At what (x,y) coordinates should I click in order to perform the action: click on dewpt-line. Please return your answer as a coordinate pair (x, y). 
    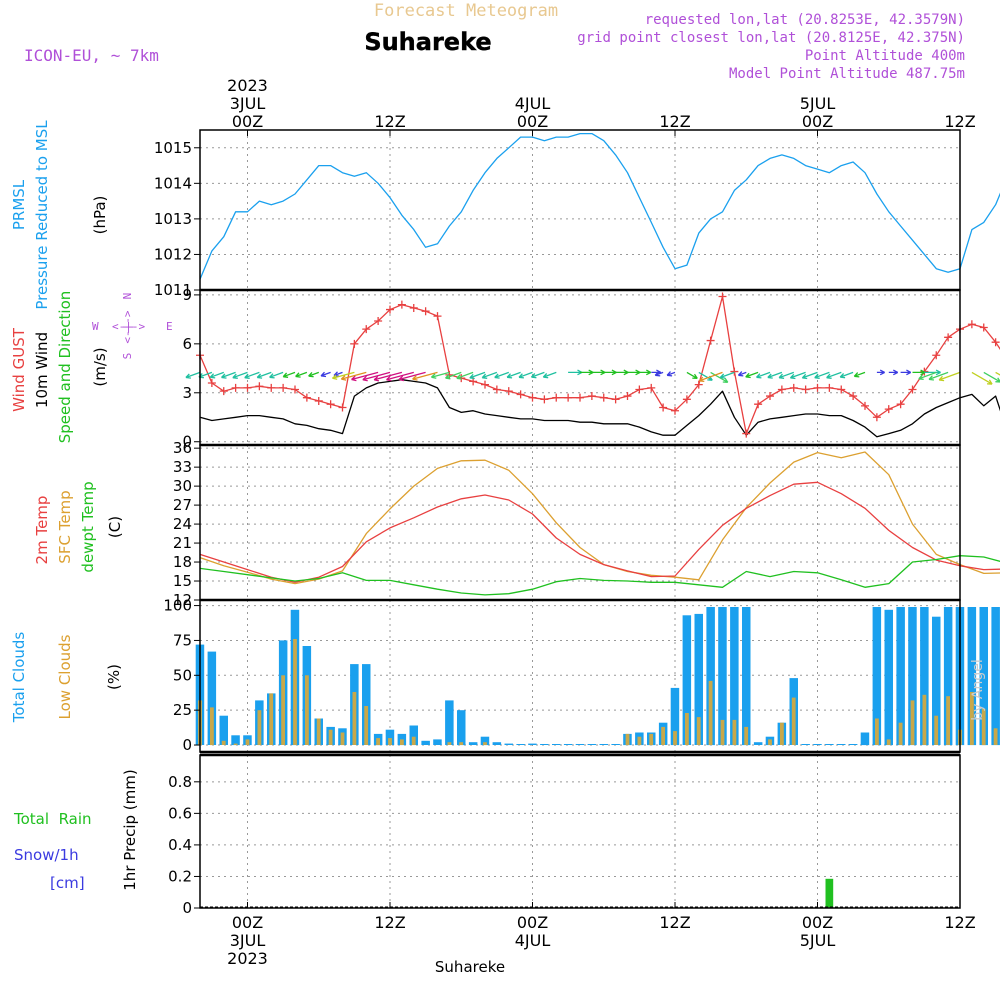
    Looking at the image, I should click on (599, 575).